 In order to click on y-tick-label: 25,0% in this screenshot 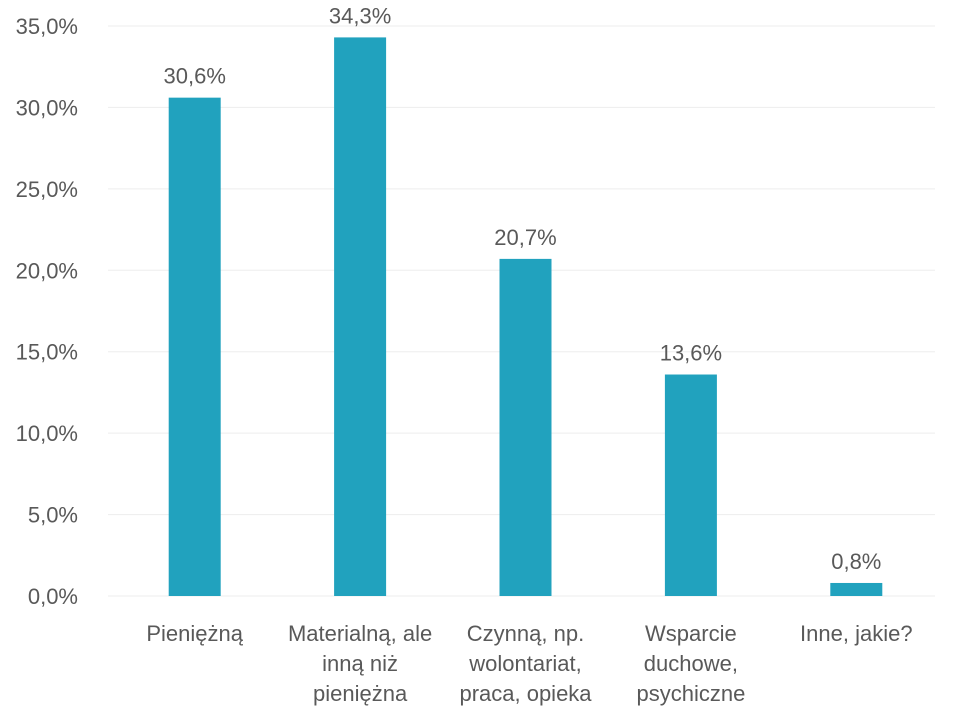, I will do `click(47, 189)`.